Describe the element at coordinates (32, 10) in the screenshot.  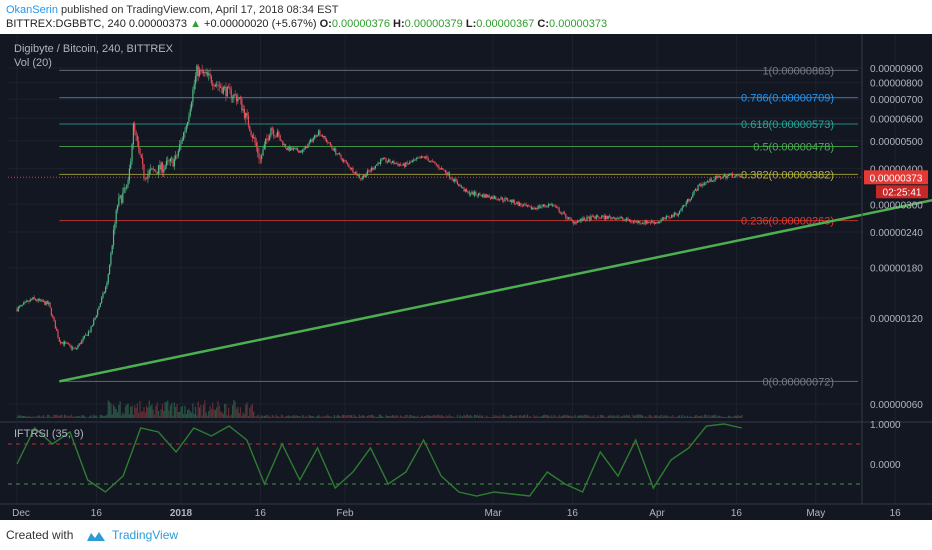
I see `author-link: OkanSerin` at that location.